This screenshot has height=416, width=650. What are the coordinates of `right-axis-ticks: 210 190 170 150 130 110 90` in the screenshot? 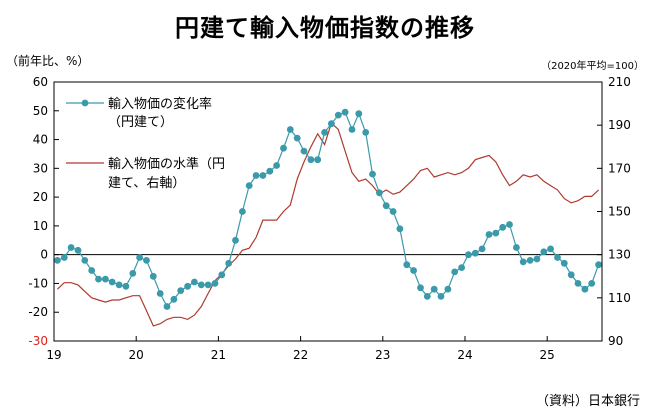 It's located at (614, 211).